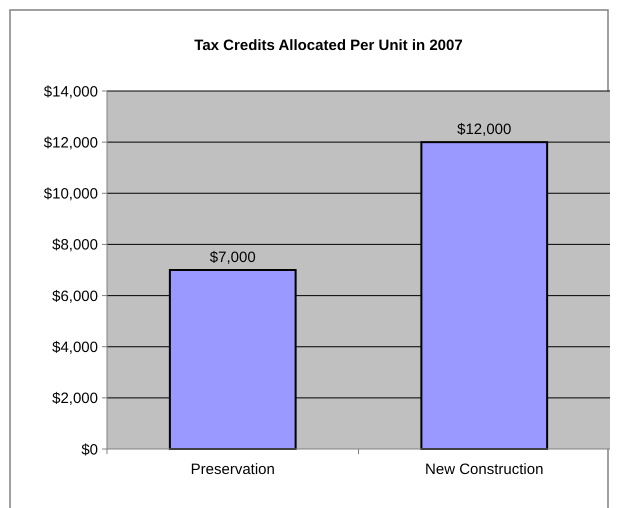 Image resolution: width=617 pixels, height=508 pixels. Describe the element at coordinates (75, 296) in the screenshot. I see `y-tick-label: $6,000` at that location.